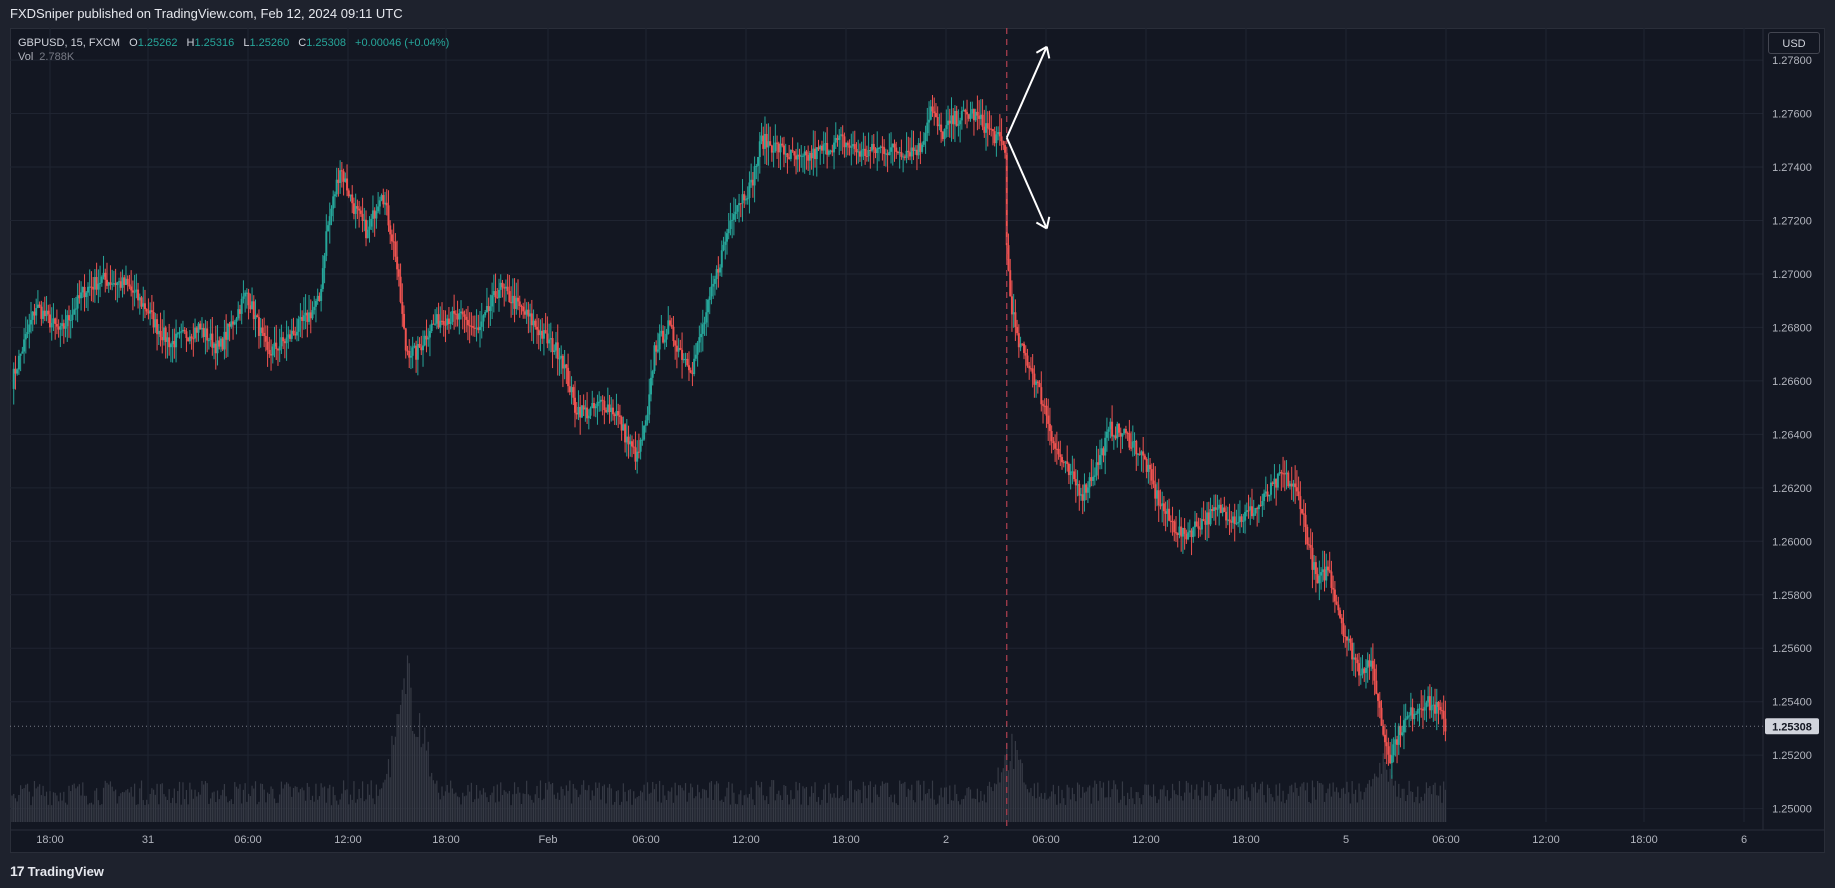 This screenshot has height=888, width=1835. Describe the element at coordinates (1546, 840) in the screenshot. I see `x-tick-label: 12:00` at that location.